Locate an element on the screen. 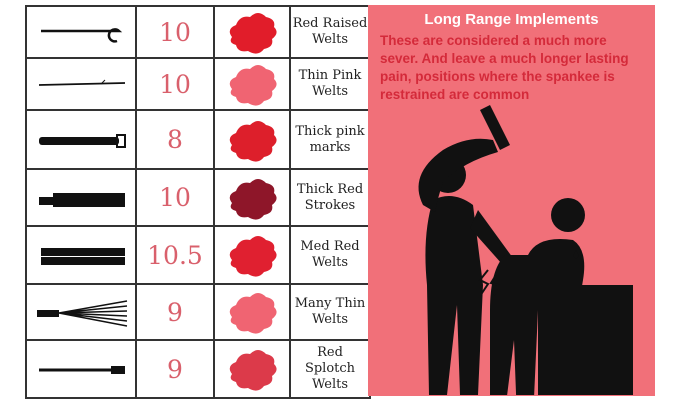  table-row: 9 Red Splotch Welts is located at coordinates (198, 369).